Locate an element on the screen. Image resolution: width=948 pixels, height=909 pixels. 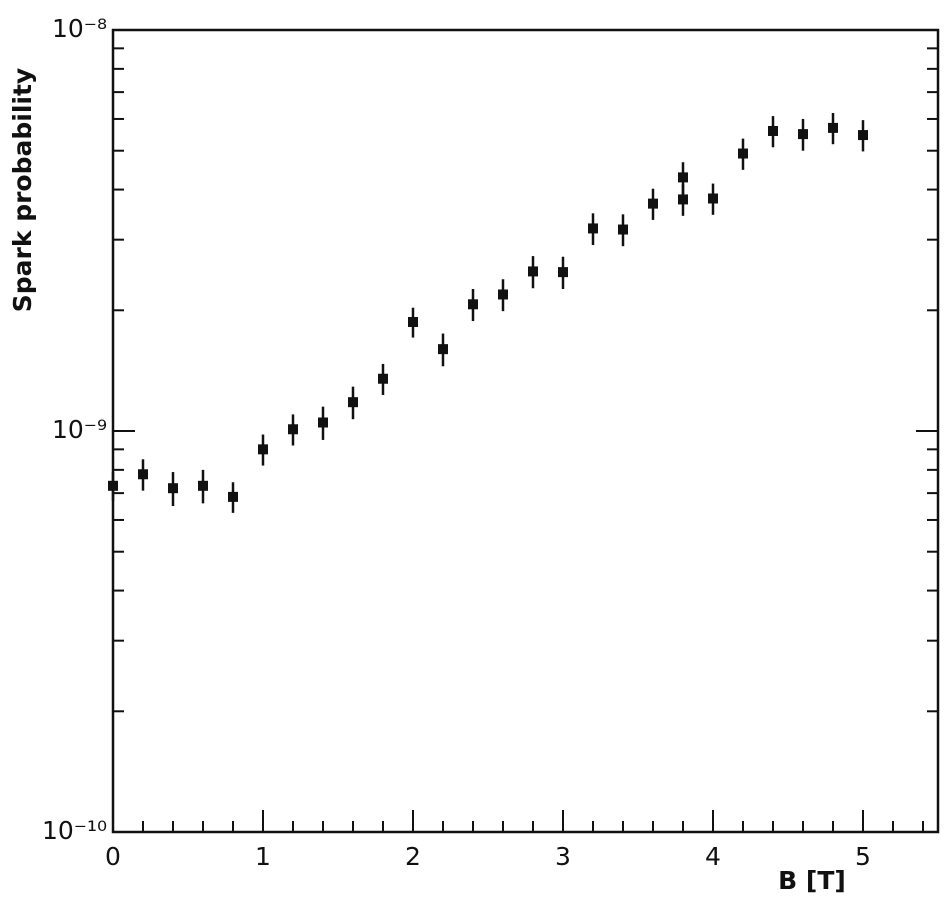
y-tick-label: 10⁻⁹ is located at coordinates (79, 429).